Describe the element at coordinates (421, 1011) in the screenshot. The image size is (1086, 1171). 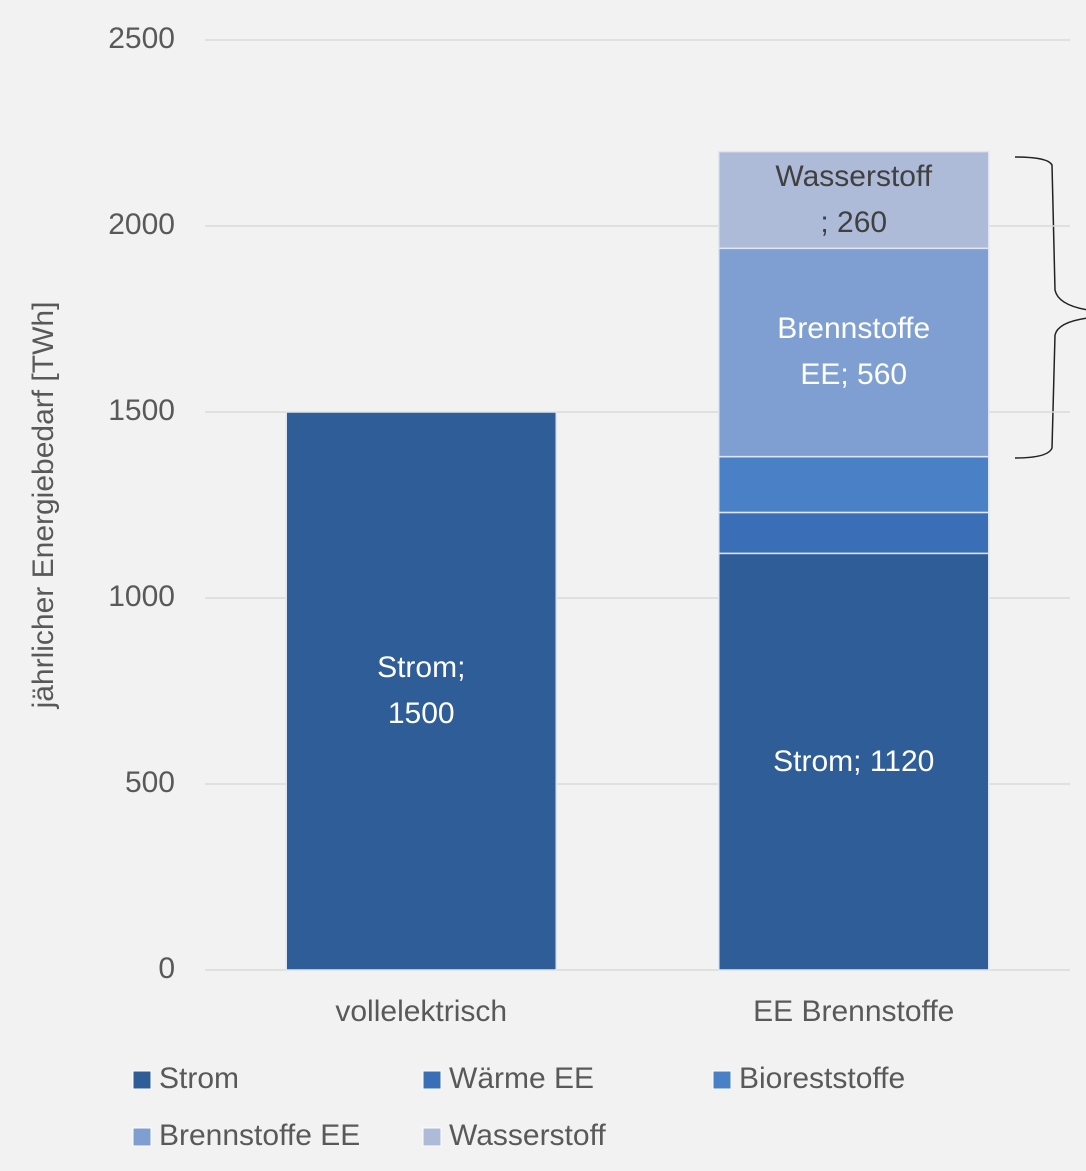
I see `x-tick-label: vollelektrisch` at that location.